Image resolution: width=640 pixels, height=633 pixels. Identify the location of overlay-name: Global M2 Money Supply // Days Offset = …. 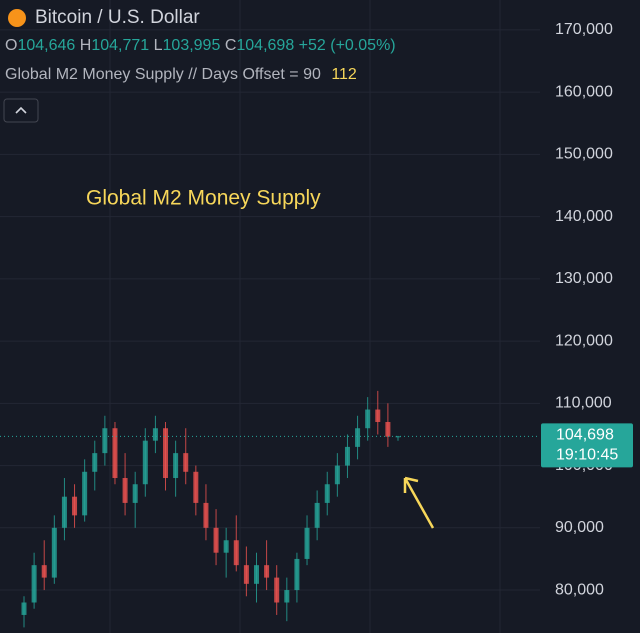
(163, 74).